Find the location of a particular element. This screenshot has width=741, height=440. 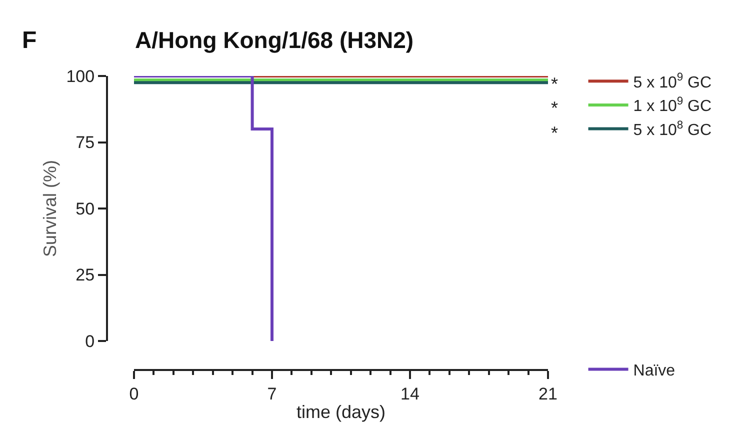

y-axis-title: Survival (%) is located at coordinates (50, 209).